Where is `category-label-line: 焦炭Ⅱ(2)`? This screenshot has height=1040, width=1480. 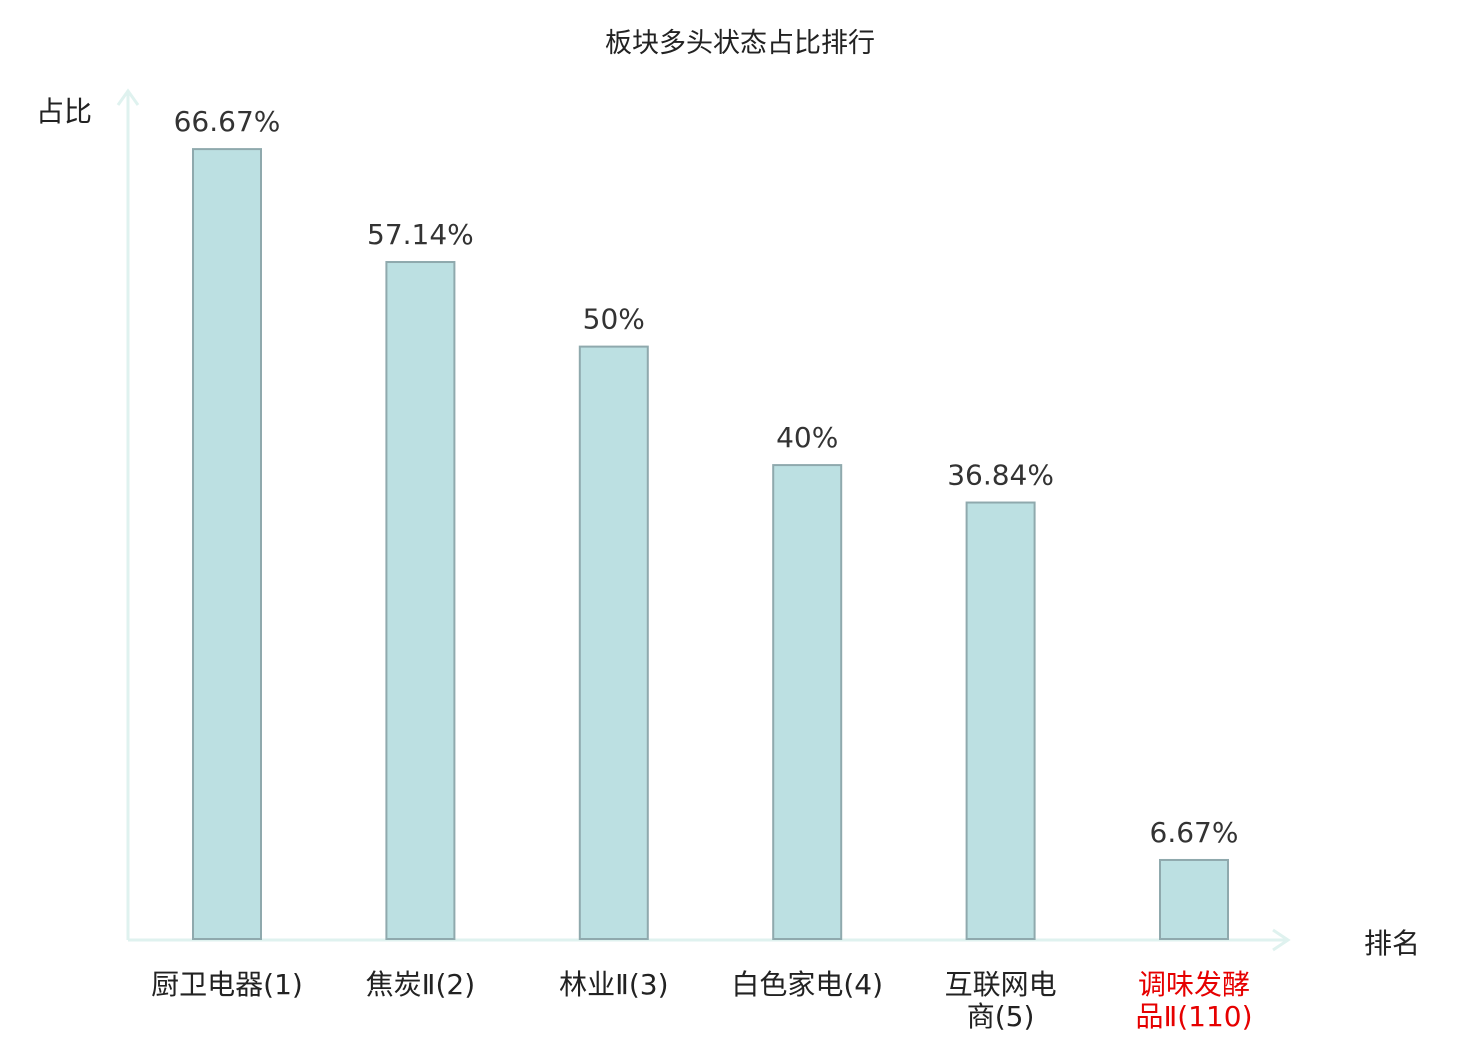 category-label-line: 焦炭Ⅱ(2) is located at coordinates (420, 984).